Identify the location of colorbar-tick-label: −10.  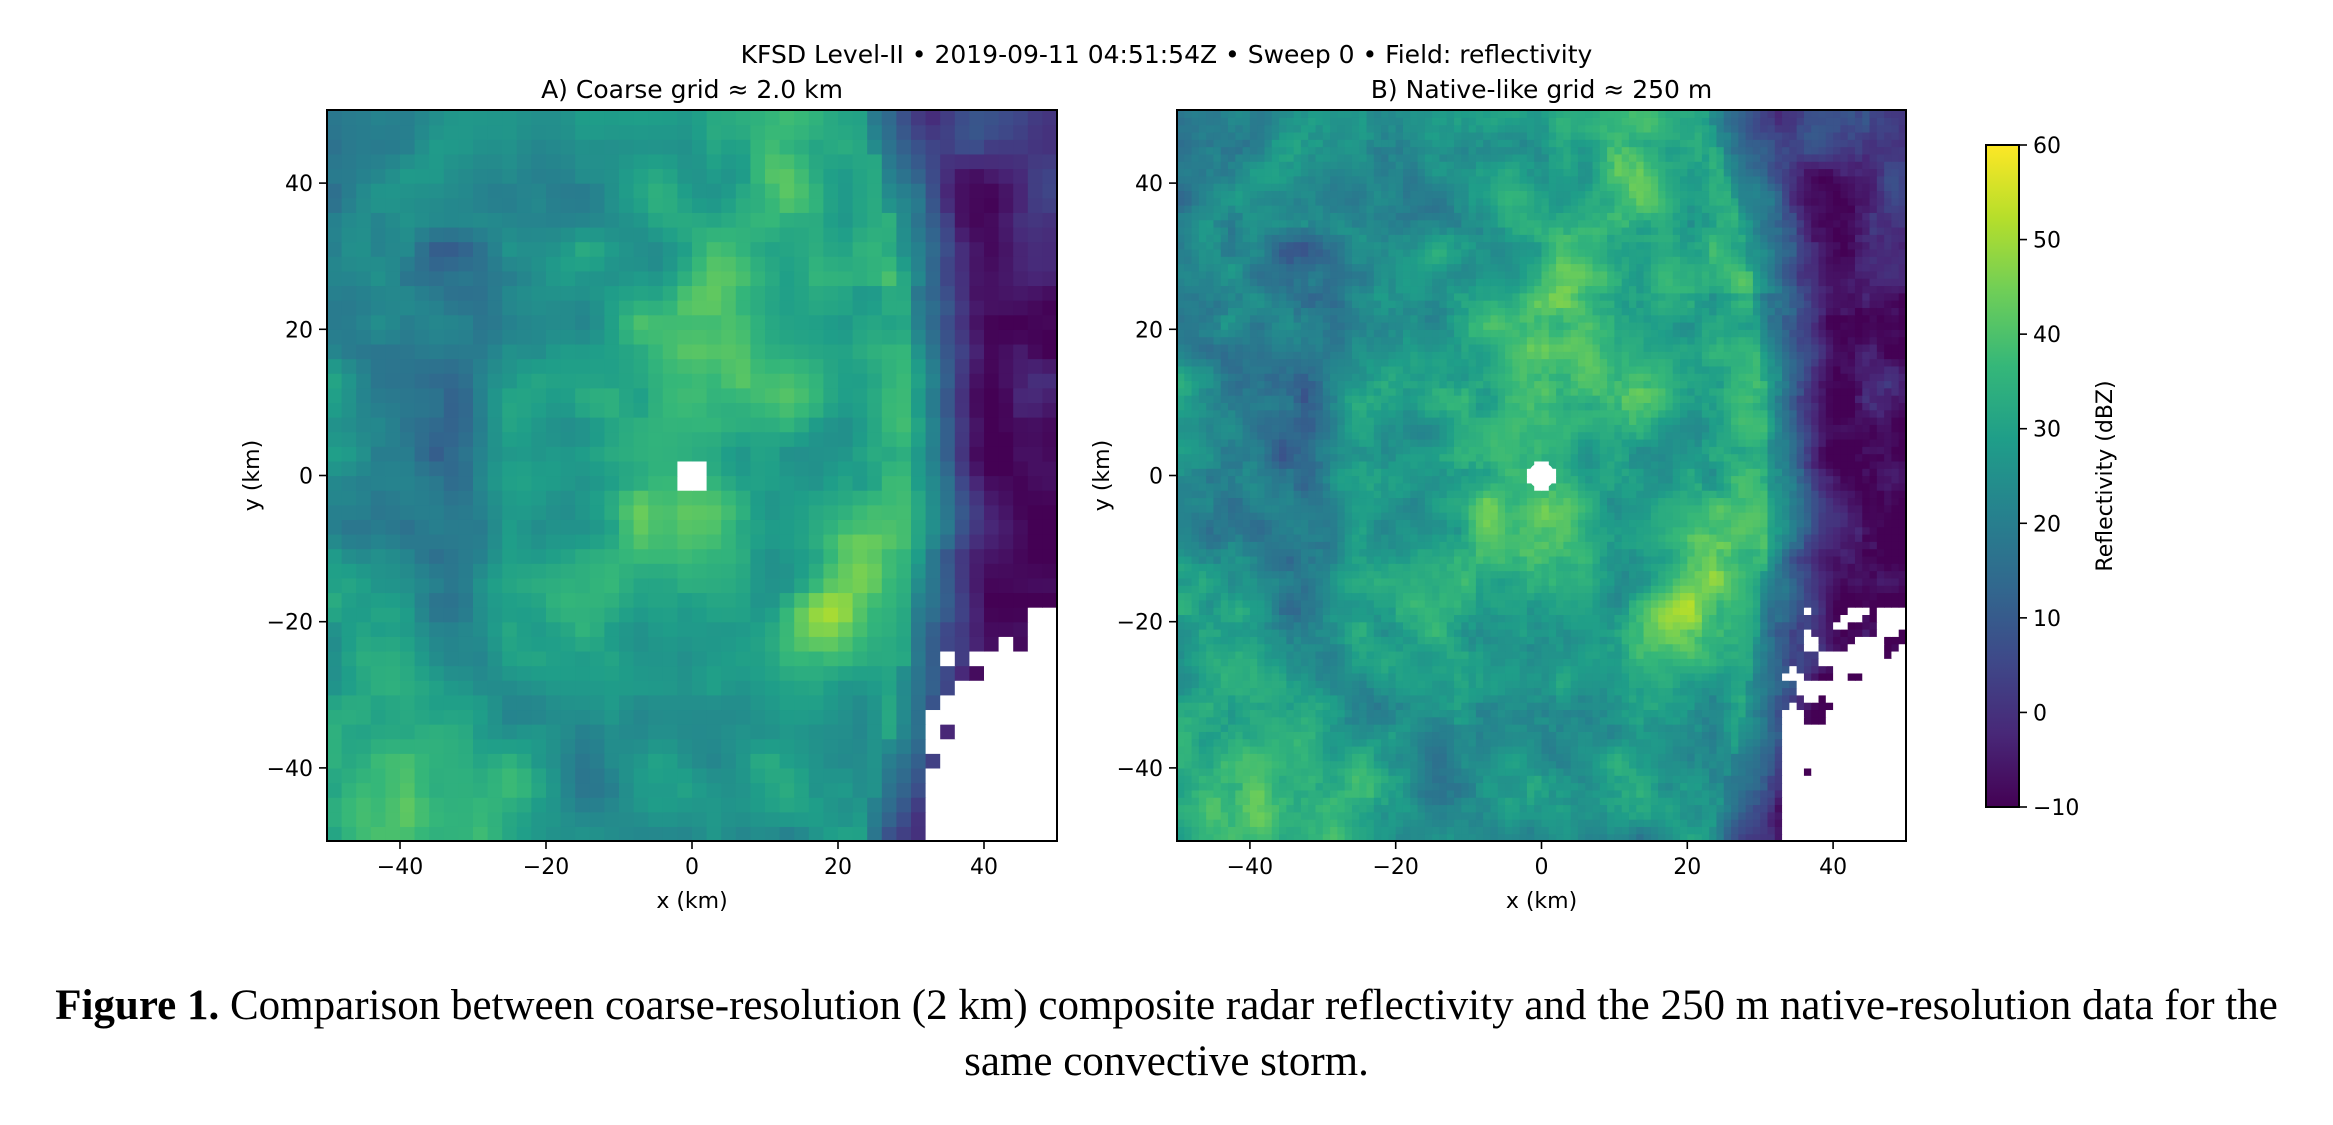
(2056, 808).